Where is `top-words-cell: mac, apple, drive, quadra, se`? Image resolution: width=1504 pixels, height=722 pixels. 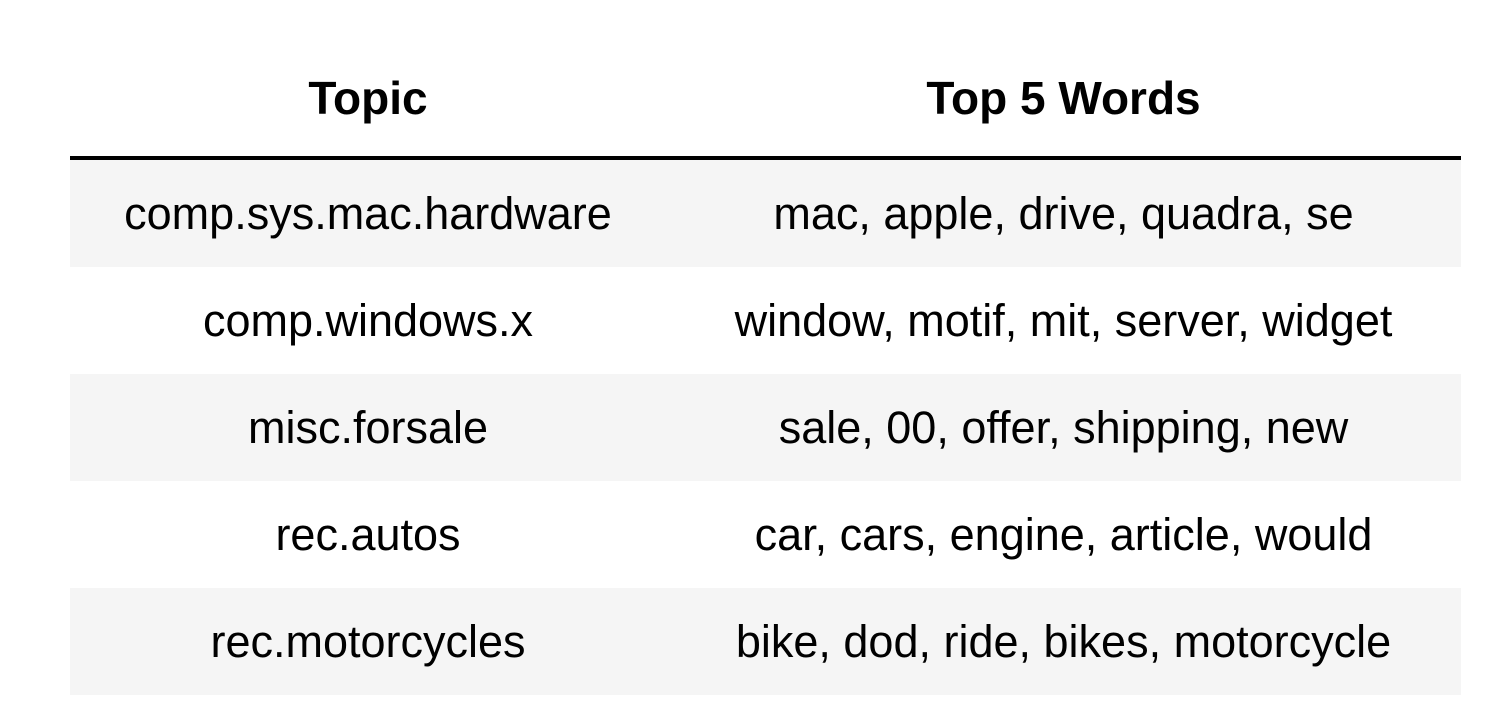
top-words-cell: mac, apple, drive, quadra, se is located at coordinates (1063, 212).